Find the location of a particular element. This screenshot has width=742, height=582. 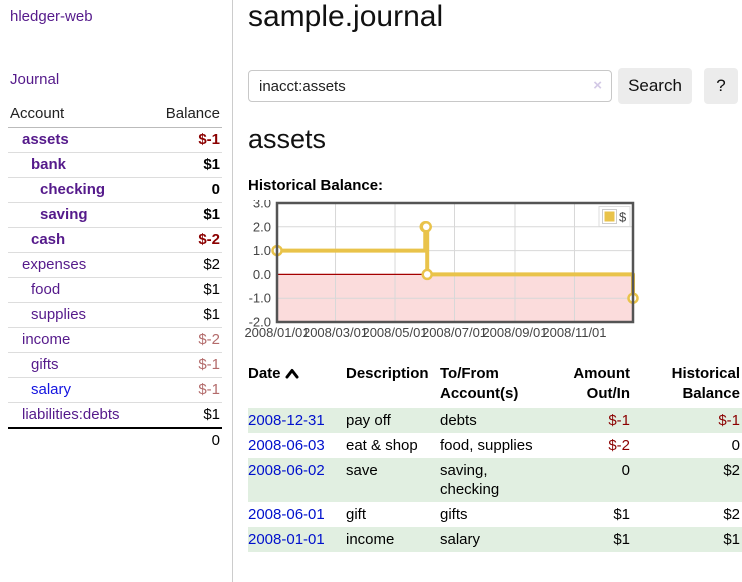

account-row: checking 0 is located at coordinates (115, 190).